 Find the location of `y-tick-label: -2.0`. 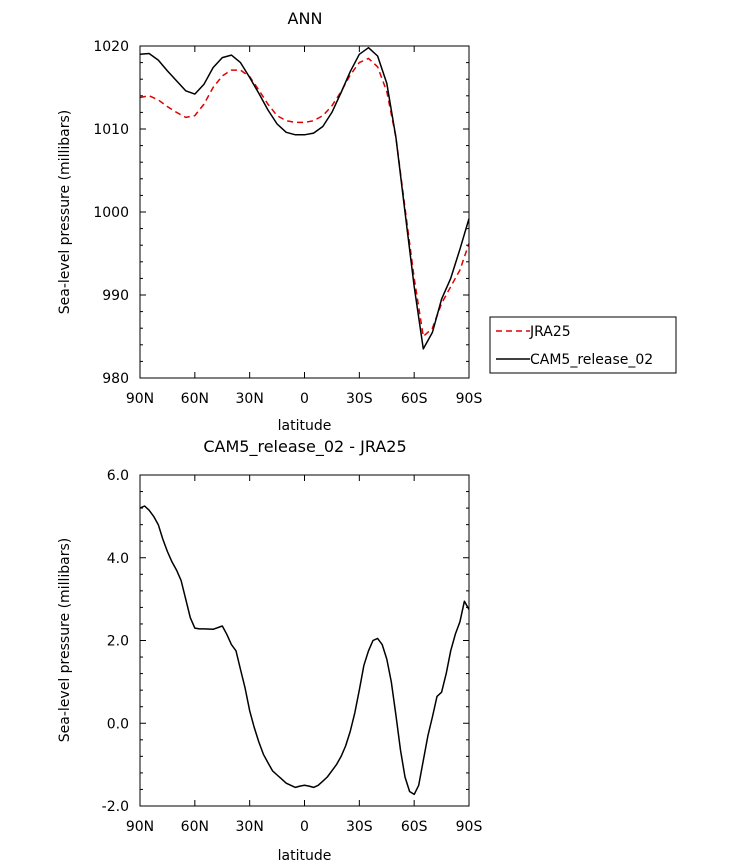

y-tick-label: -2.0 is located at coordinates (115, 807).